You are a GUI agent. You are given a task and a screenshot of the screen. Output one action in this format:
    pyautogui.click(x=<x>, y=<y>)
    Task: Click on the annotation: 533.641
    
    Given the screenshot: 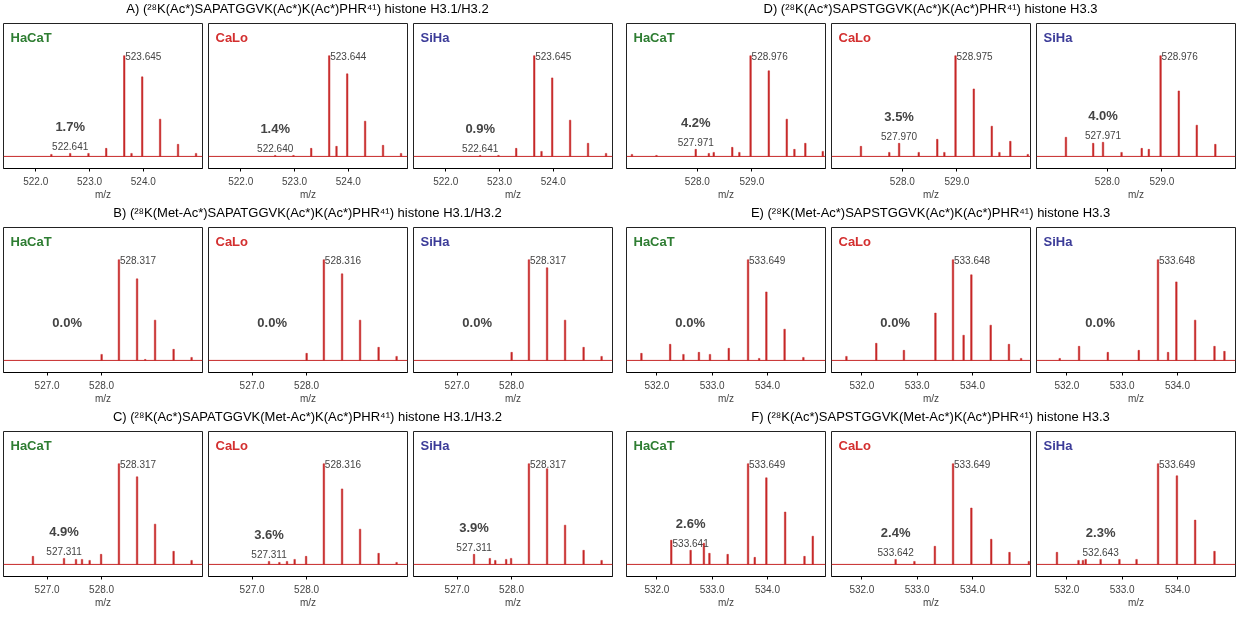 What is the action you would take?
    pyautogui.click(x=691, y=544)
    